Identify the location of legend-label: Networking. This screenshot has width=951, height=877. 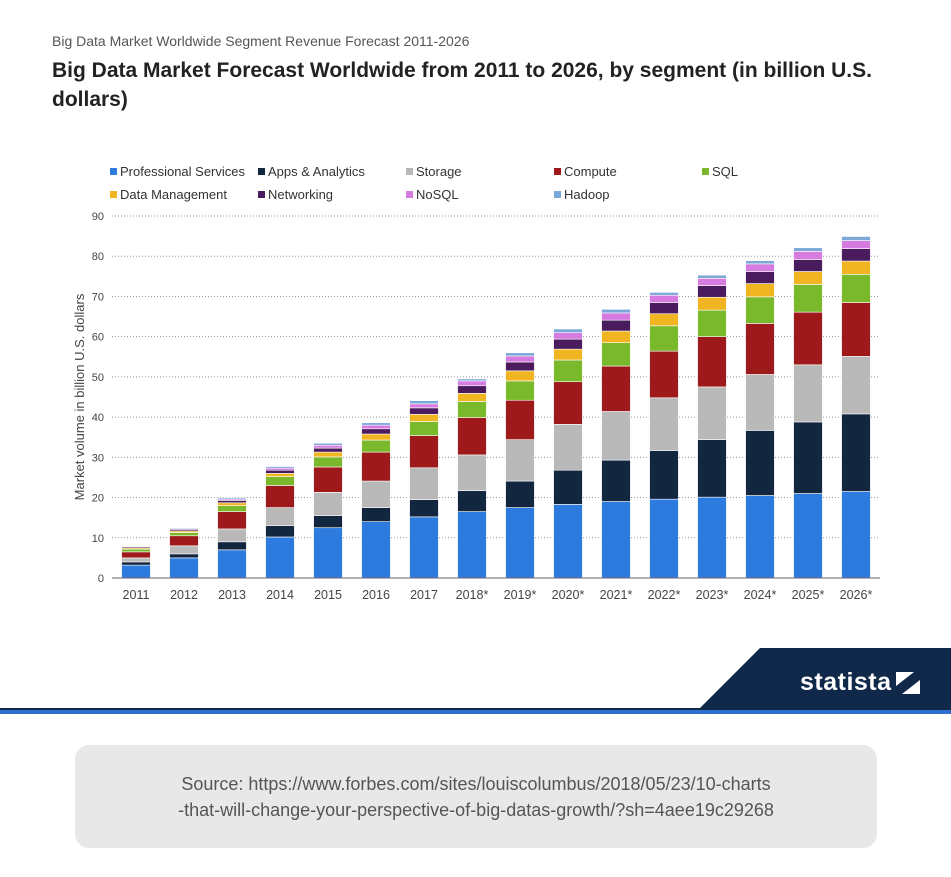
(301, 194).